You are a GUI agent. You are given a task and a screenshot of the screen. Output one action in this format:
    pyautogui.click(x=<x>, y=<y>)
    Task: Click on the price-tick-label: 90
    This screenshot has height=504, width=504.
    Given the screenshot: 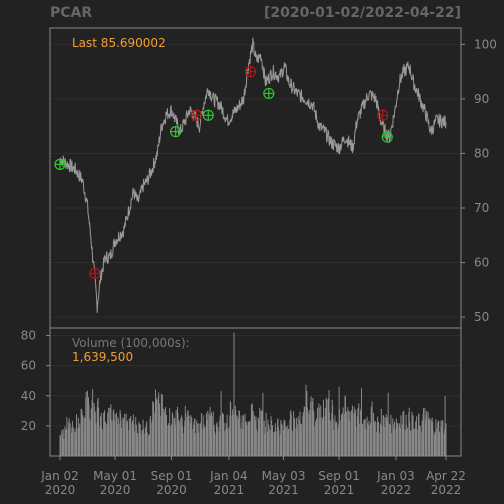 What is the action you would take?
    pyautogui.click(x=481, y=99)
    